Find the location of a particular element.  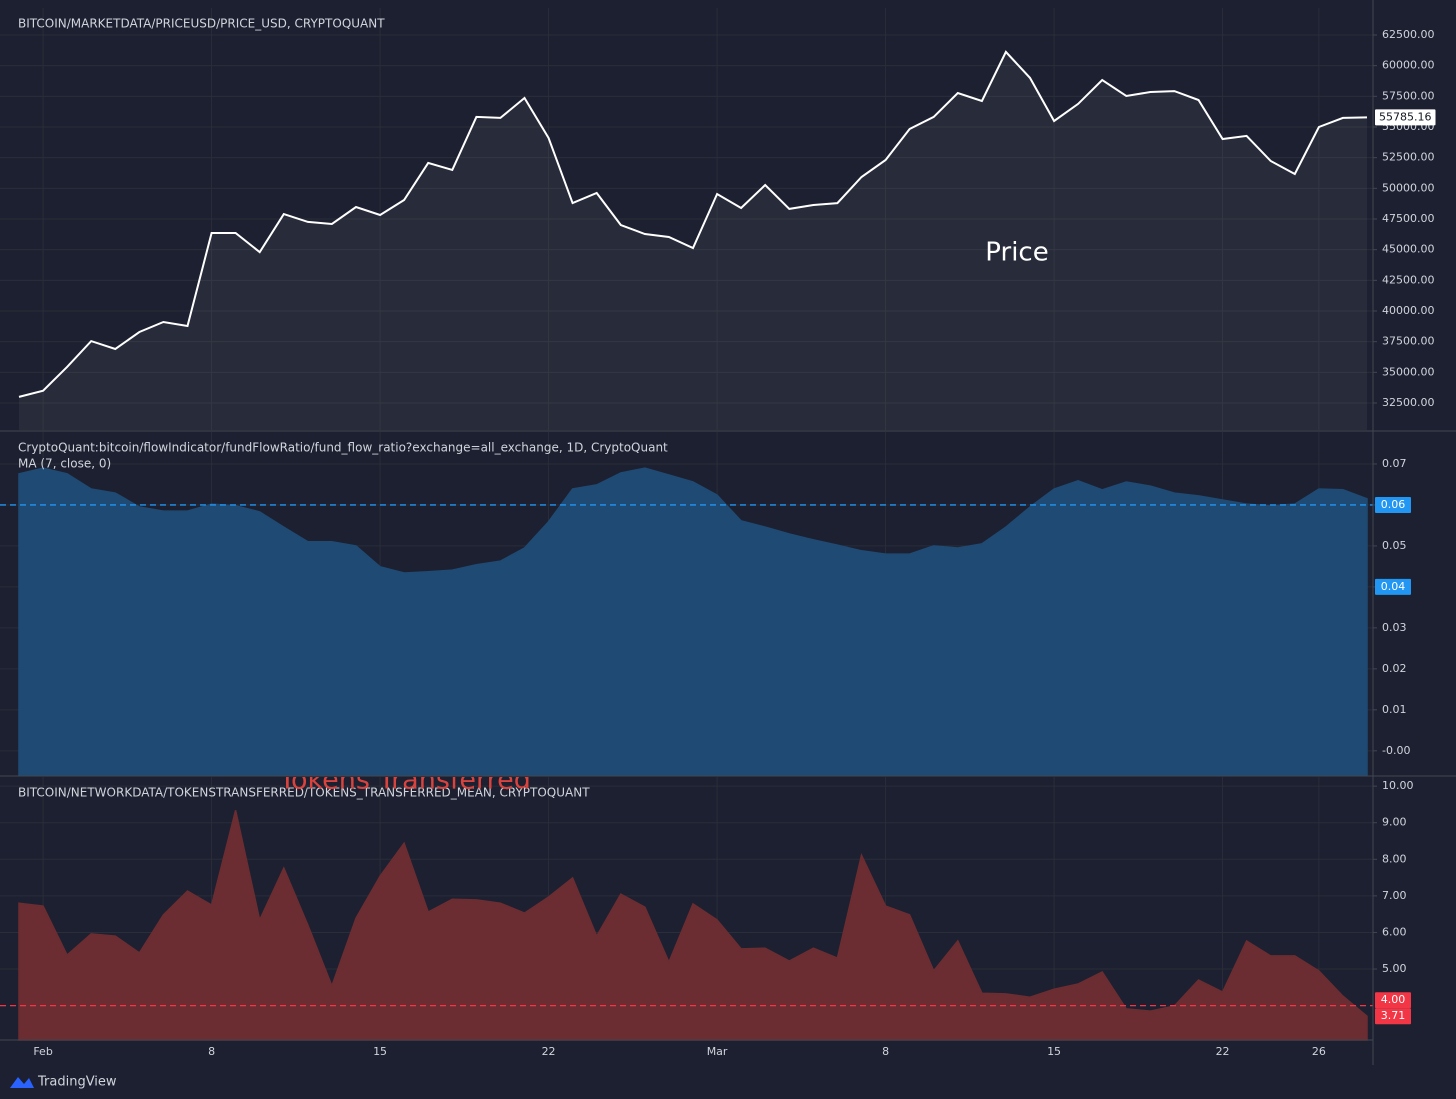

y-tick-label: 10.00 is located at coordinates (1398, 785).